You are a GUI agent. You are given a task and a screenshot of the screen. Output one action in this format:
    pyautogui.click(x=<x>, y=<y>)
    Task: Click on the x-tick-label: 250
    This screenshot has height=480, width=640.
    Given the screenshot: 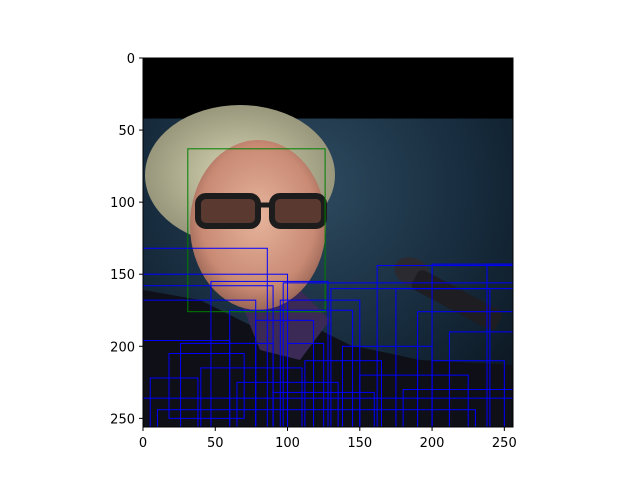 What is the action you would take?
    pyautogui.click(x=504, y=443)
    